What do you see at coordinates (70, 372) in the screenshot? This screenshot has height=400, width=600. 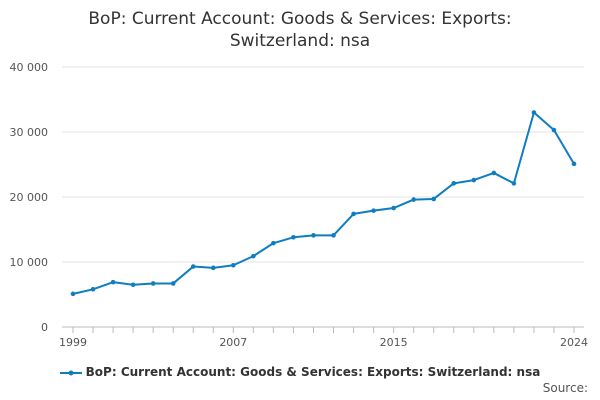 I see `legend-swatch-icon` at bounding box center [70, 372].